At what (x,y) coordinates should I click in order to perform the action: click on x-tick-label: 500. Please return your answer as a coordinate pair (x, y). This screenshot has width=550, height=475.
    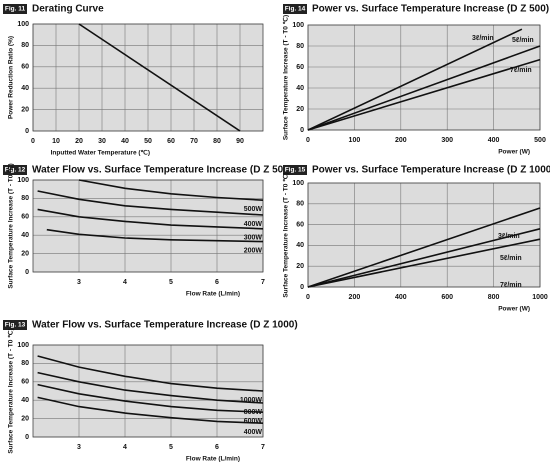
    Looking at the image, I should click on (540, 140).